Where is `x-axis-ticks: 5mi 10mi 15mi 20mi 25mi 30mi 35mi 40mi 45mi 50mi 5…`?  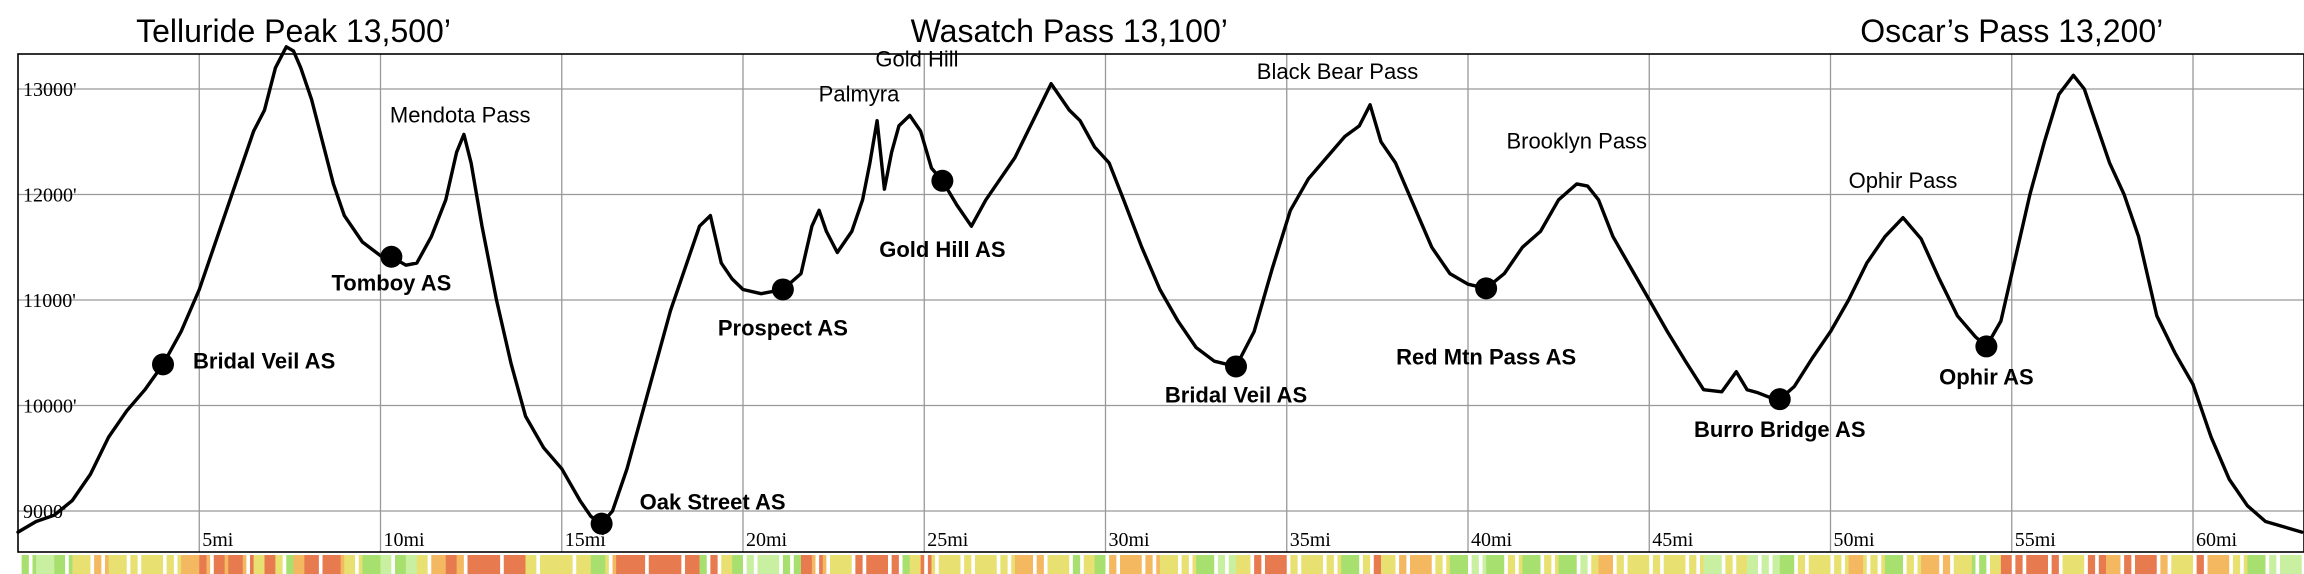 x-axis-ticks: 5mi 10mi 15mi 20mi 25mi 30mi 35mi 40mi 45mi 50mi 5… is located at coordinates (1219, 540).